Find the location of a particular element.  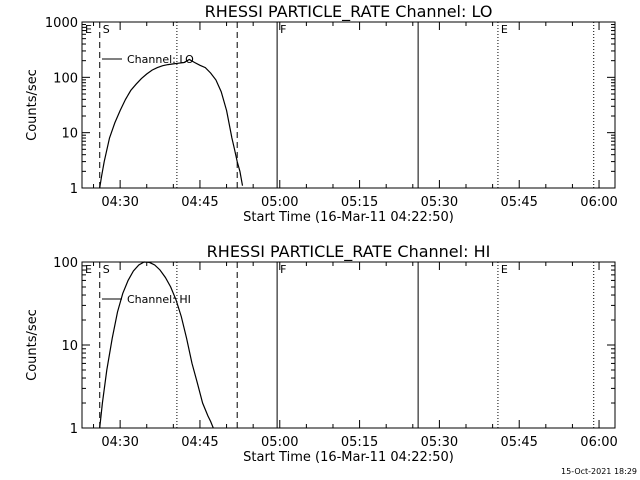

footer-timestamp: 15-Oct-2021 18:29 is located at coordinates (599, 471).